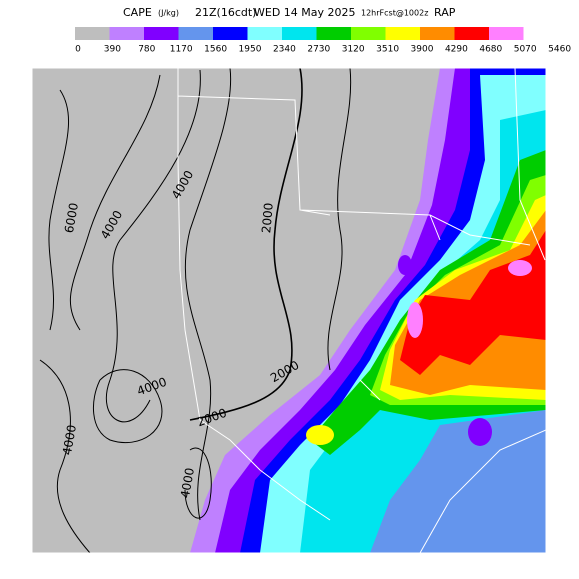  Describe the element at coordinates (387, 50) in the screenshot. I see `legend-label: 3510` at that location.